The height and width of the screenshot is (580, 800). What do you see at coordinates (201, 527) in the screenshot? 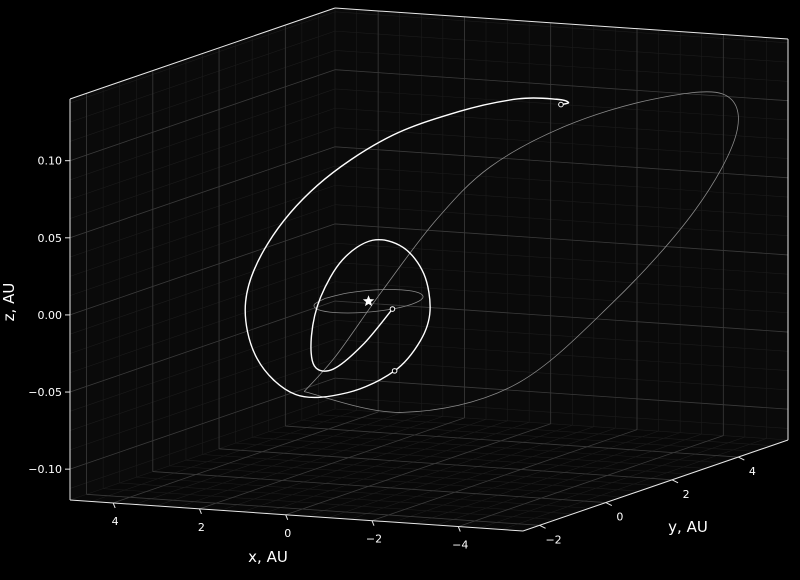
I see `x-tick-label: 2` at bounding box center [201, 527].